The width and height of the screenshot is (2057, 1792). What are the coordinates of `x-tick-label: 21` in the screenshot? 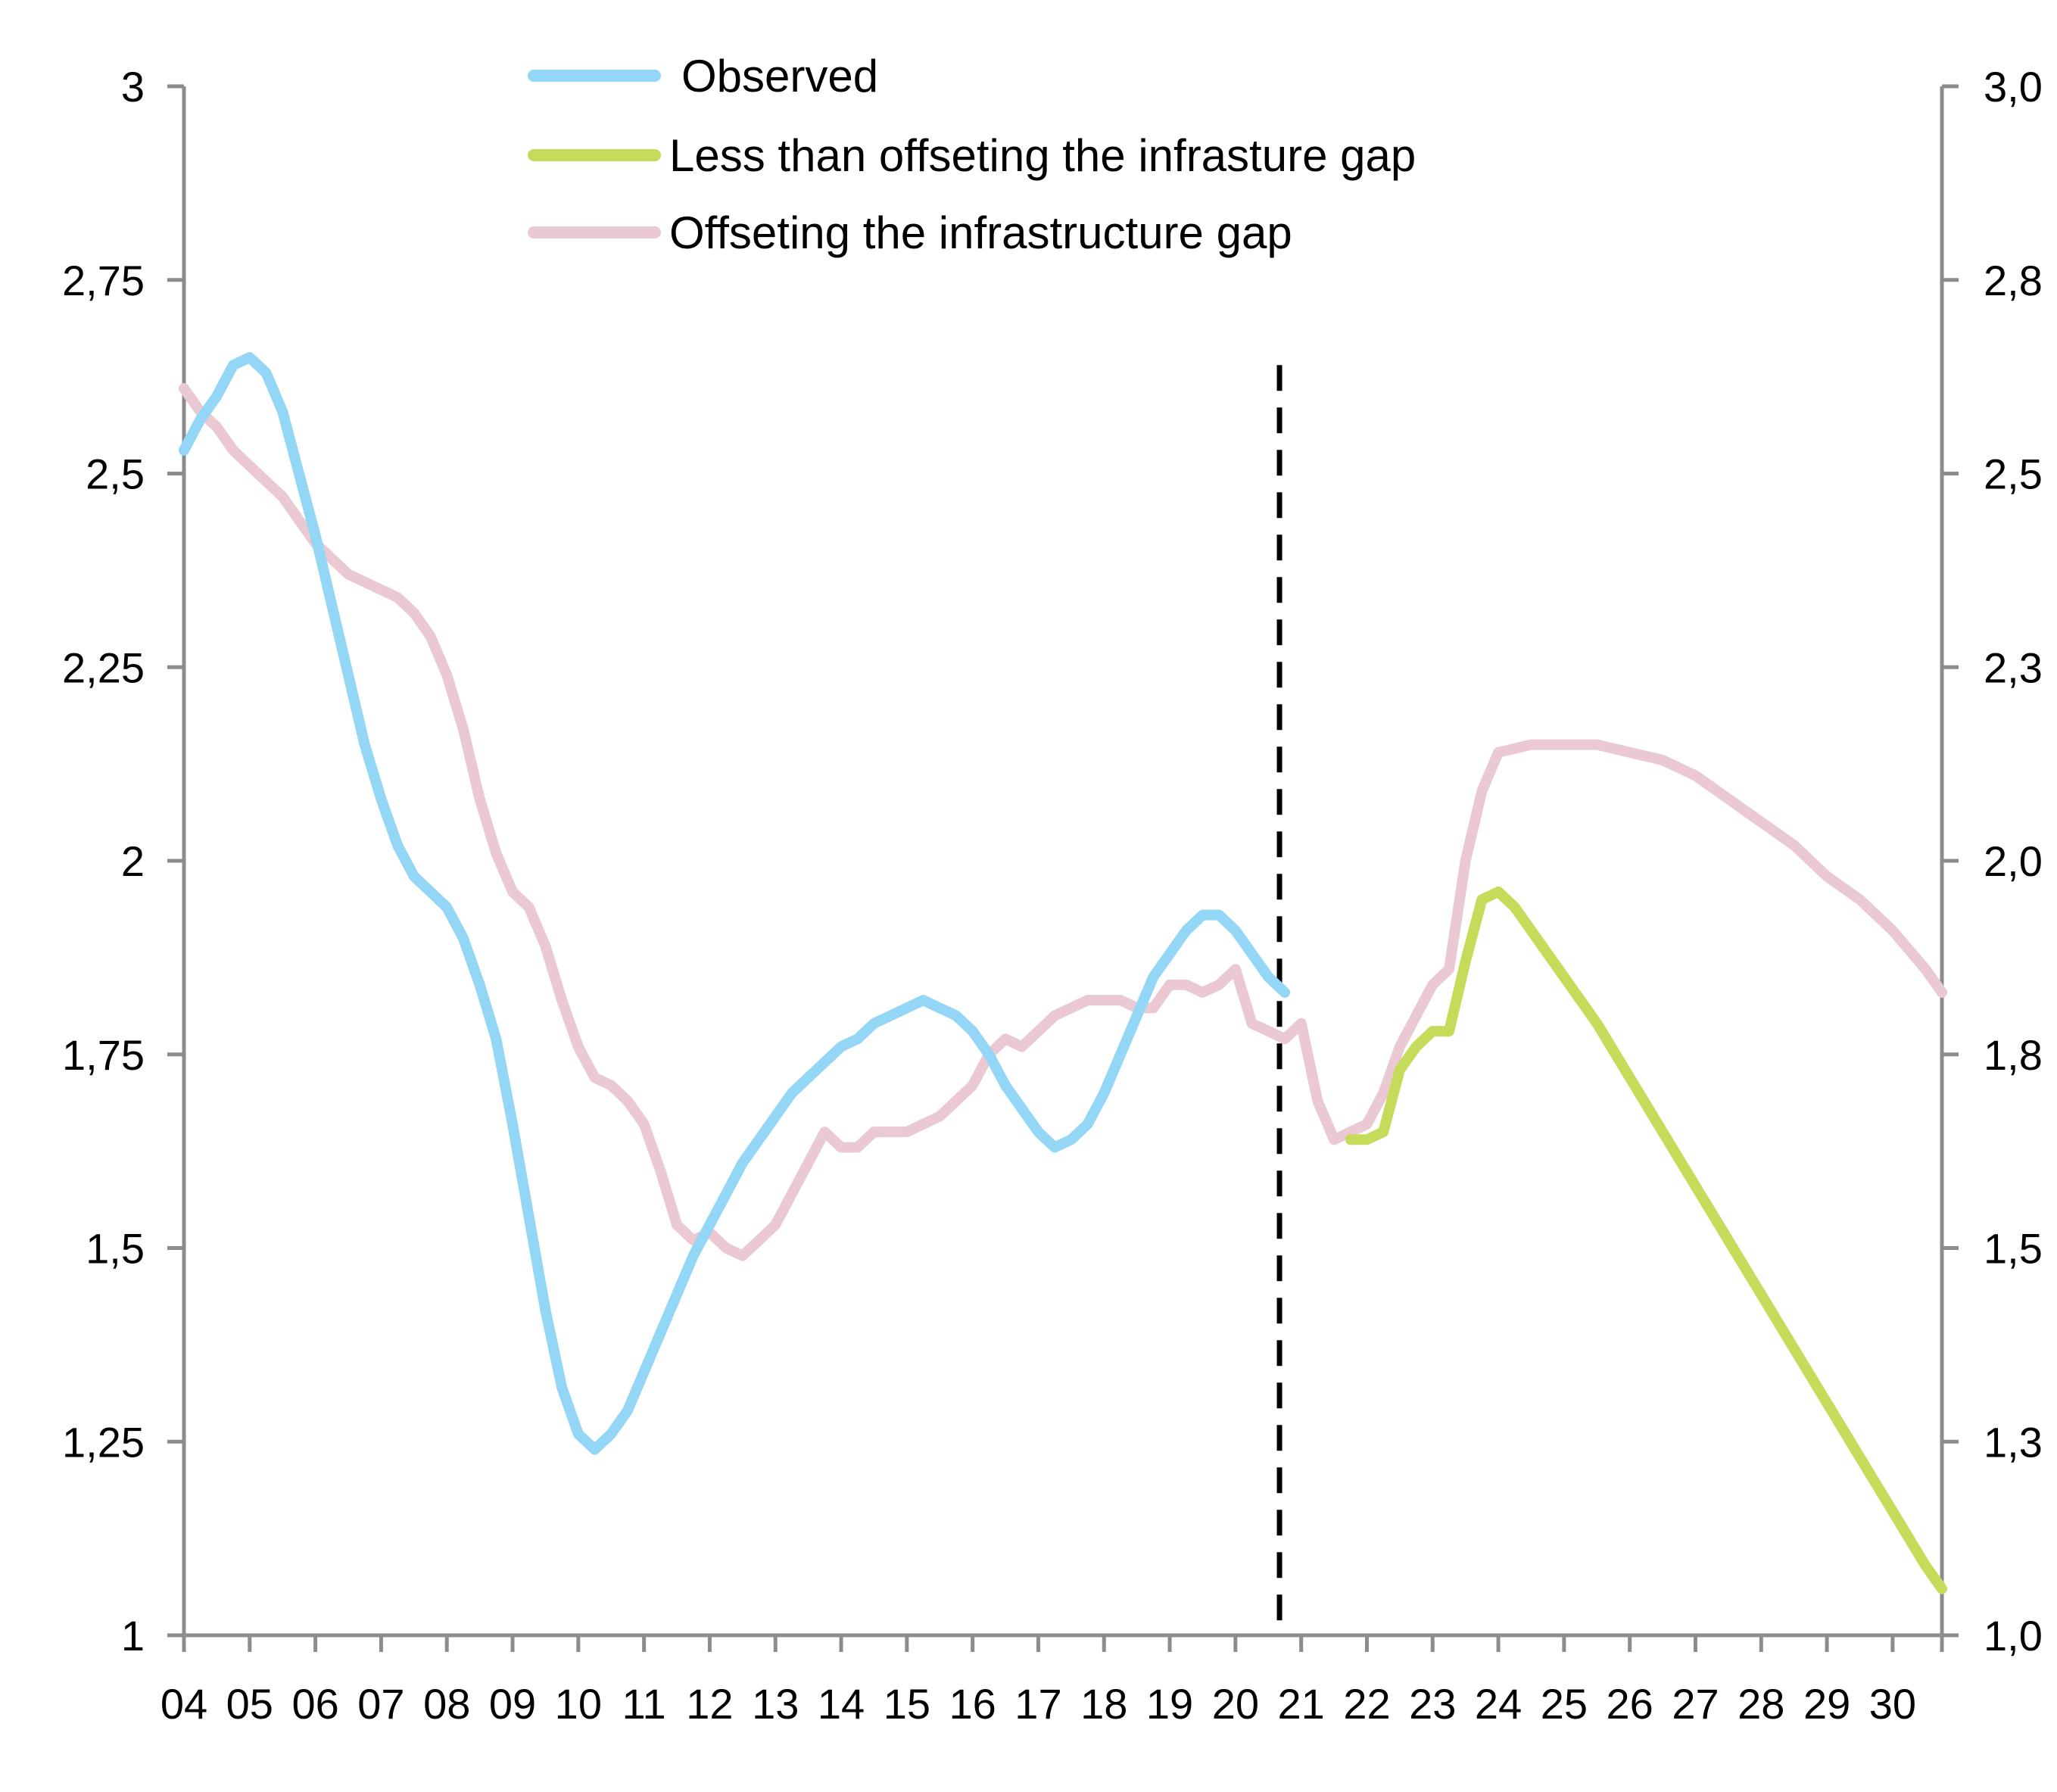 It's located at (1301, 1704).